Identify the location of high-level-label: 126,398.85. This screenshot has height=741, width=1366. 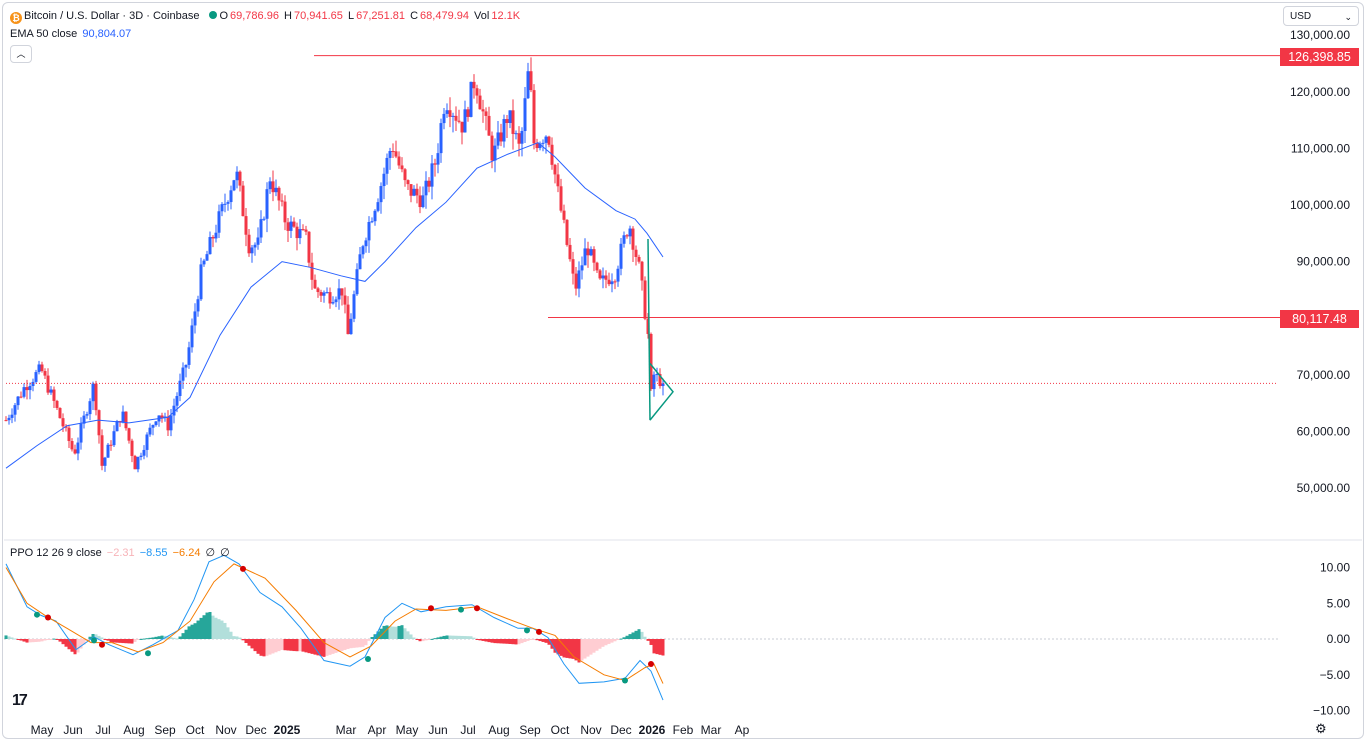
(1319, 57).